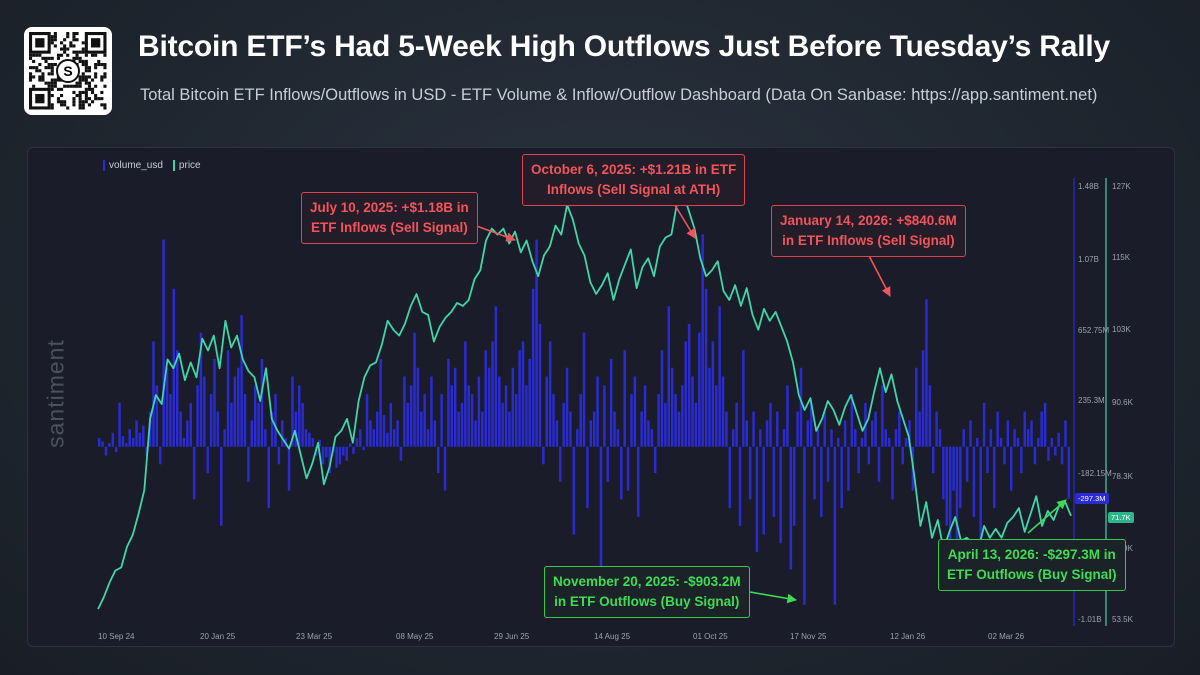  What do you see at coordinates (133, 165) in the screenshot?
I see `legend-item-volume: volume_usd` at bounding box center [133, 165].